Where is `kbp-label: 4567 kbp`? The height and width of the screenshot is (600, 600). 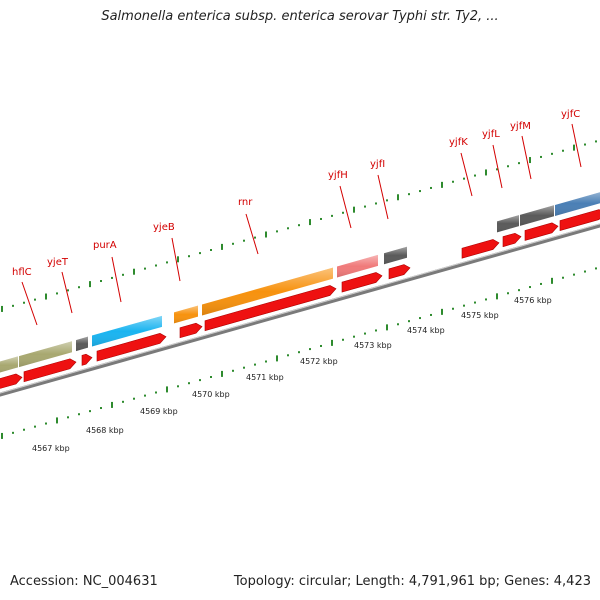
kbp-label: 4567 kbp is located at coordinates (51, 448).